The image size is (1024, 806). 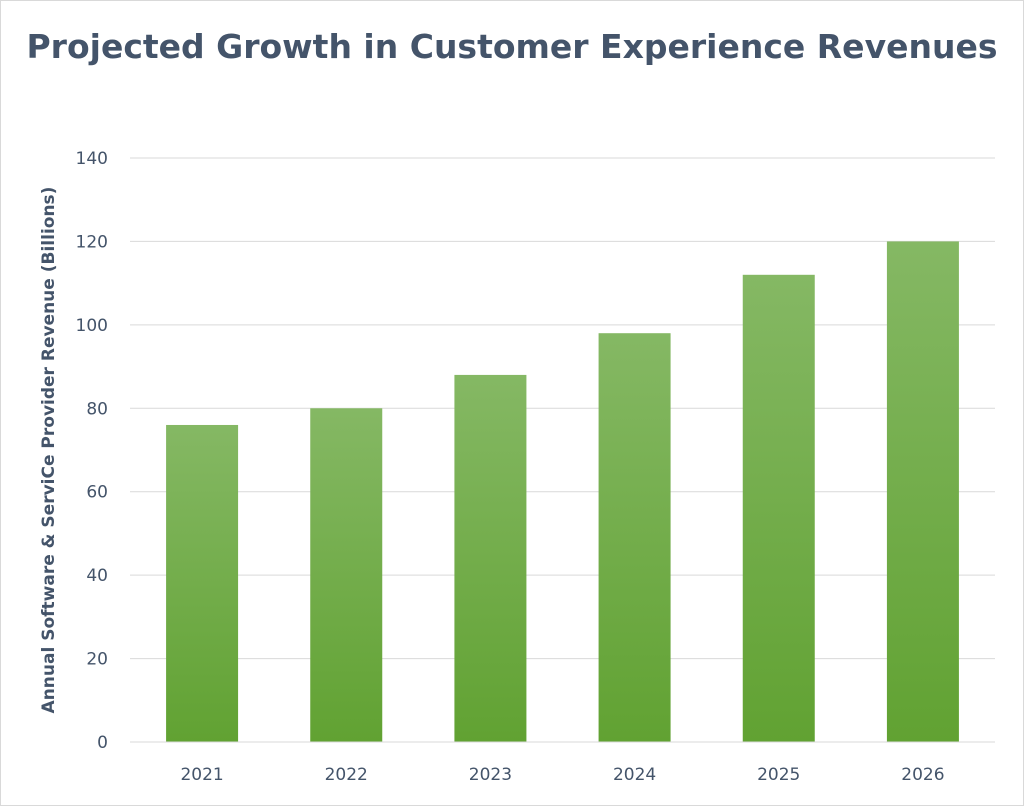 I want to click on y-tick-label: 40, so click(x=97, y=576).